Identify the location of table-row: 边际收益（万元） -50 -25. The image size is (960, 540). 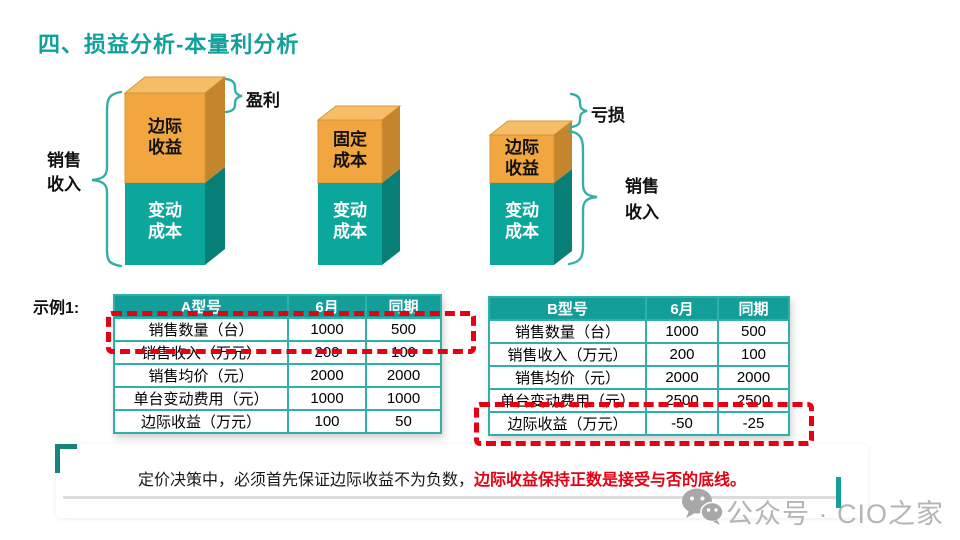
(639, 423).